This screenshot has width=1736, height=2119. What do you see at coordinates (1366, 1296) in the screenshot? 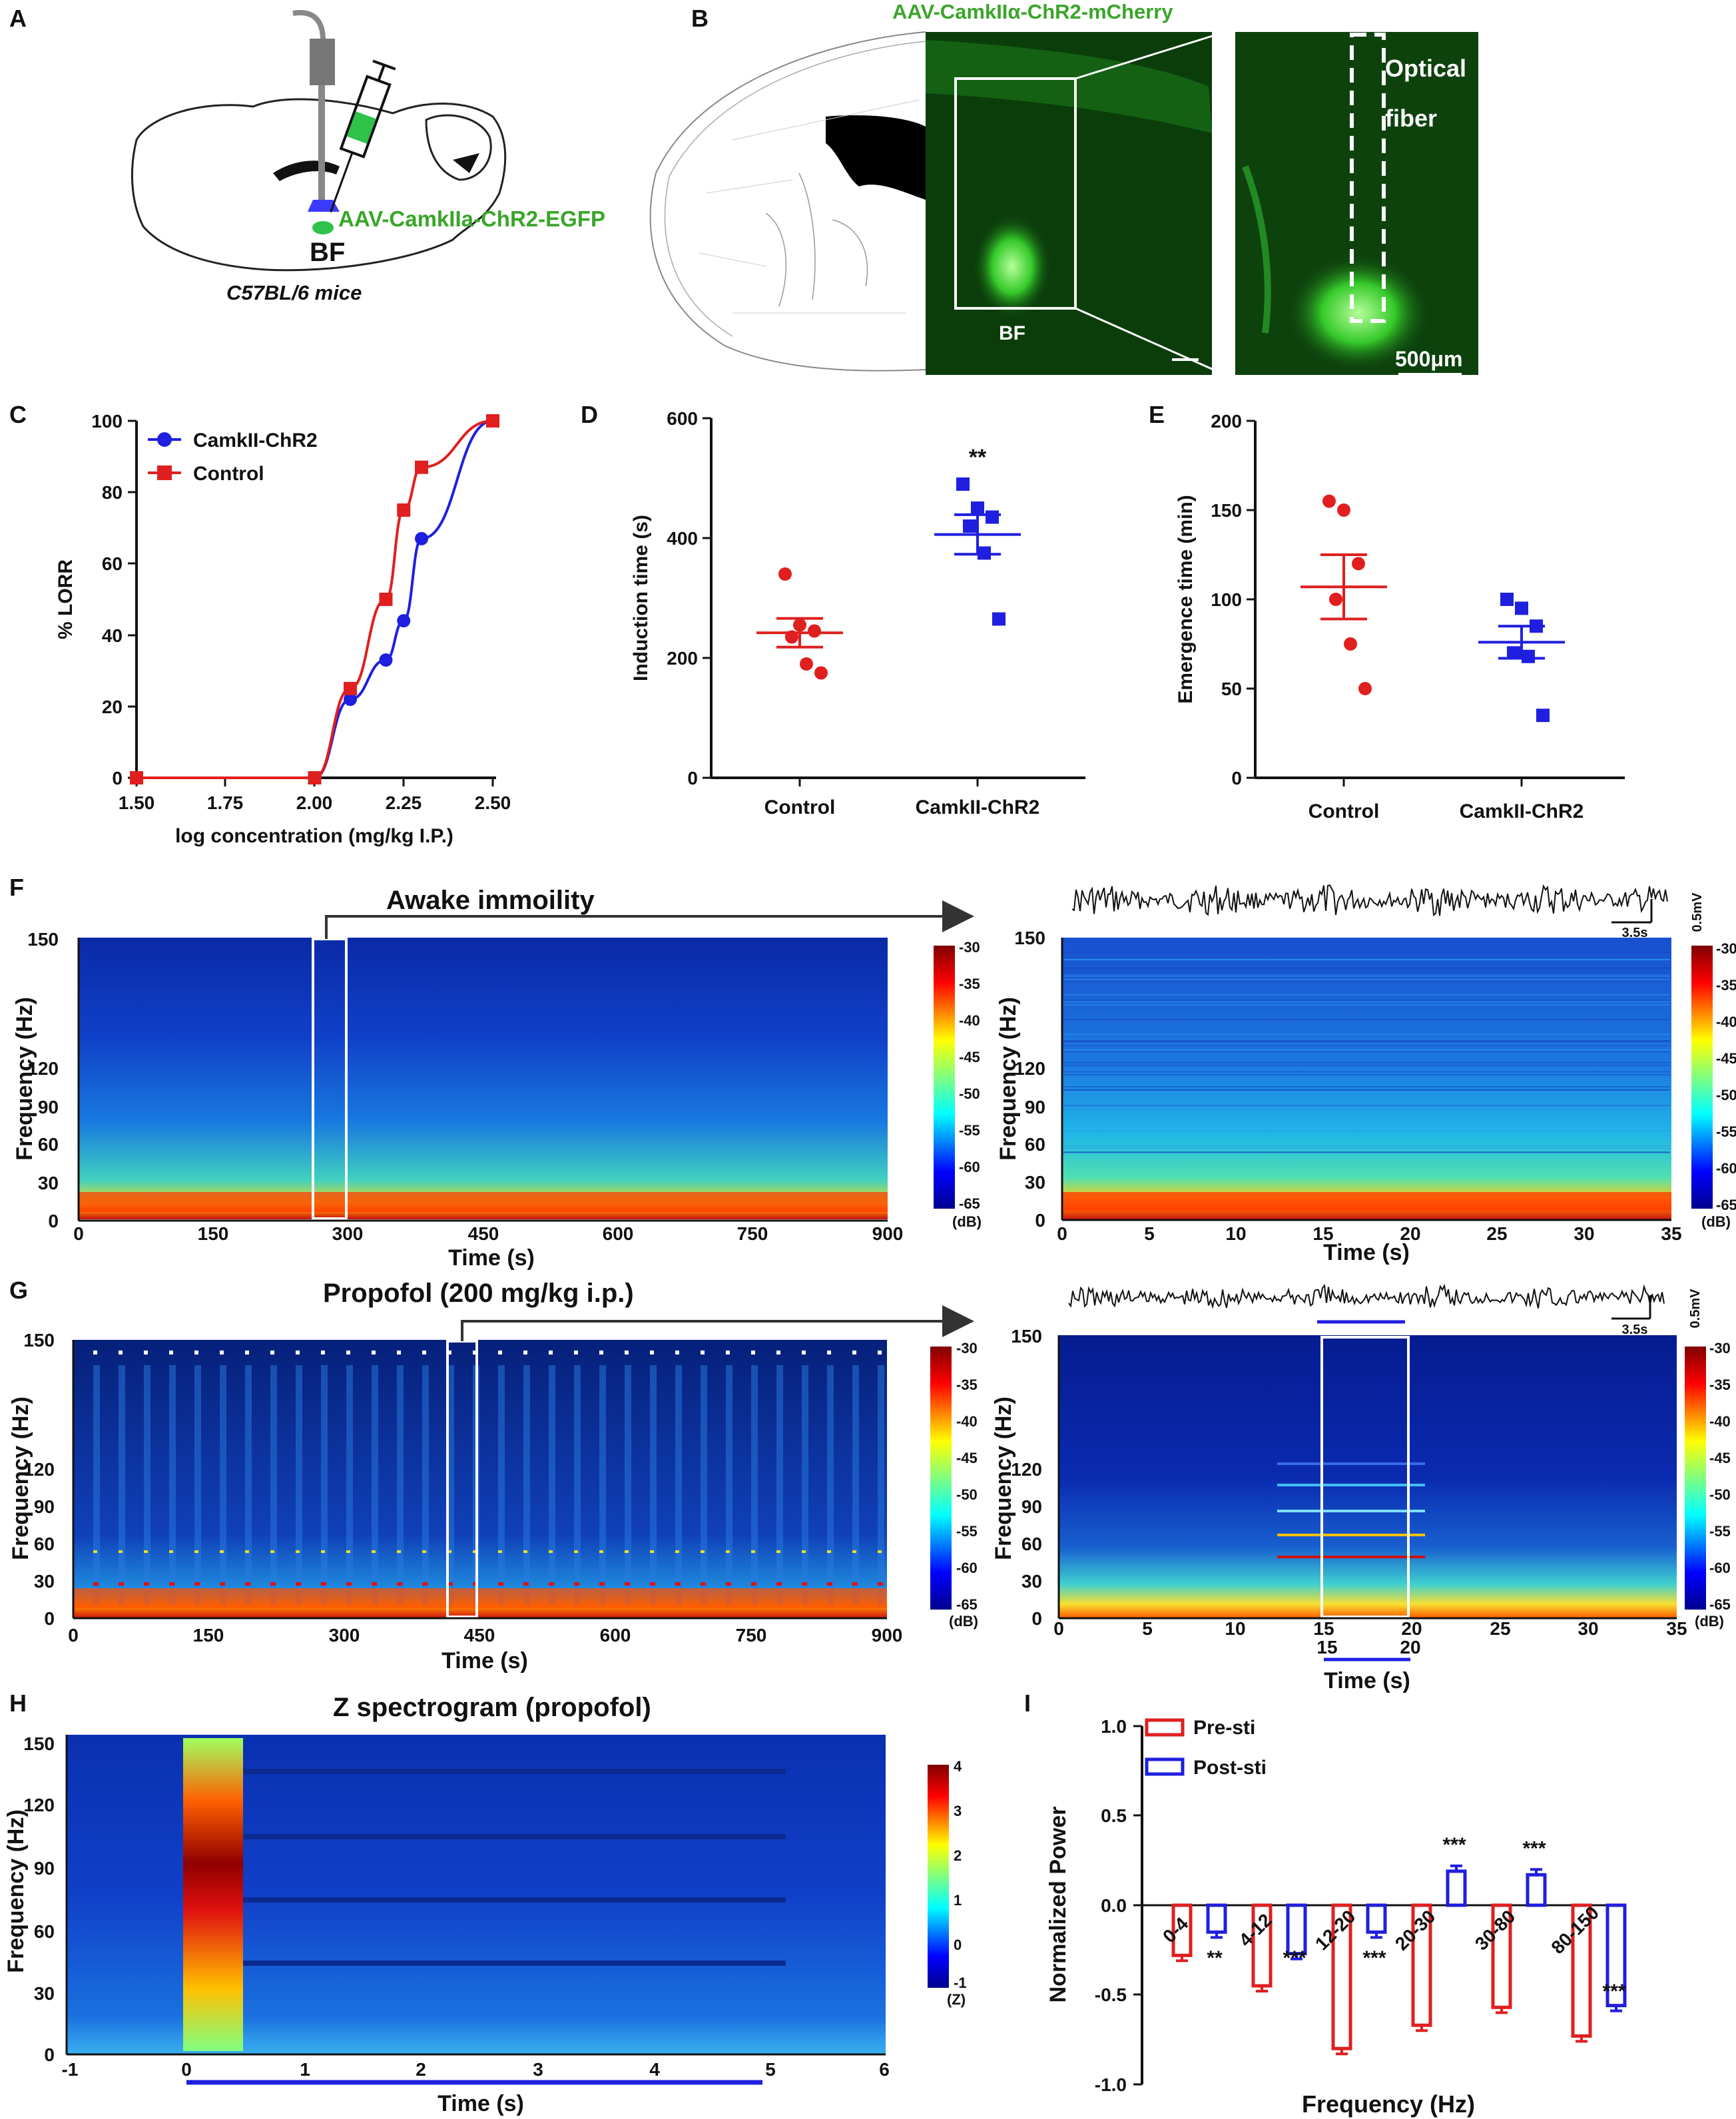
I see `g-eeg-trace` at bounding box center [1366, 1296].